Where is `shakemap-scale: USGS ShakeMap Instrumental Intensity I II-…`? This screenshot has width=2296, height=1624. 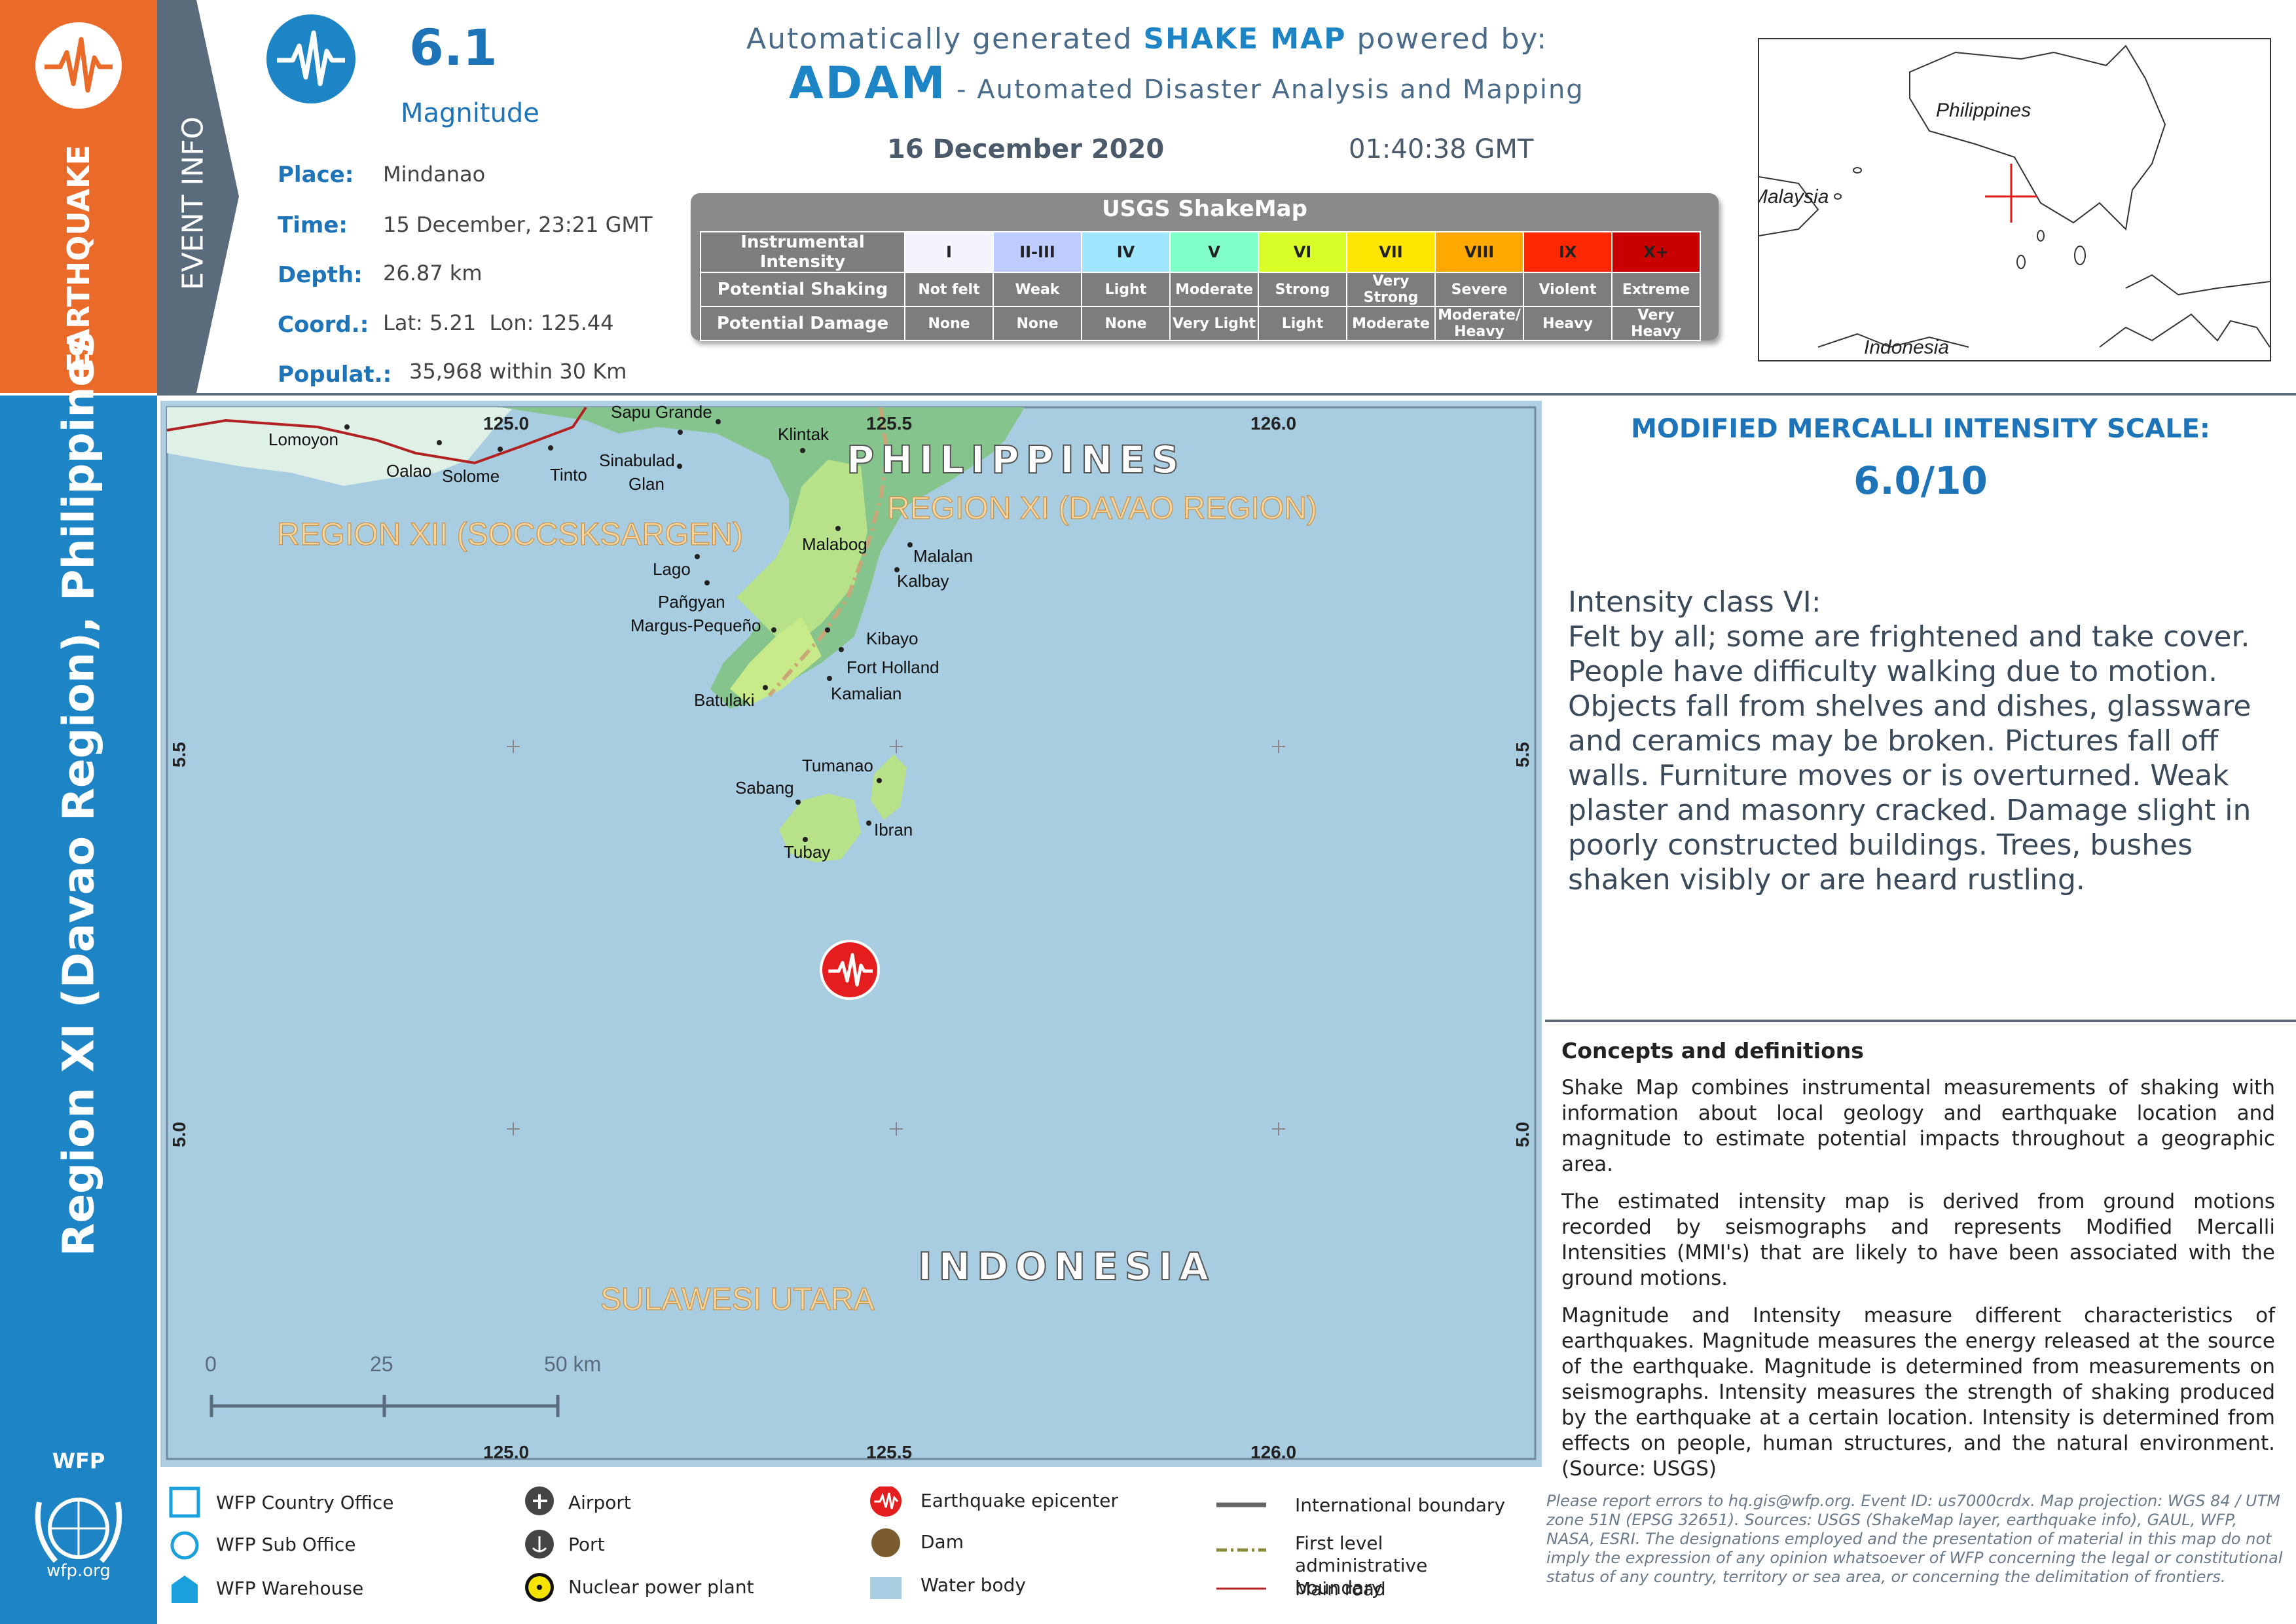 shakemap-scale: USGS ShakeMap Instrumental Intensity I II-… is located at coordinates (1205, 267).